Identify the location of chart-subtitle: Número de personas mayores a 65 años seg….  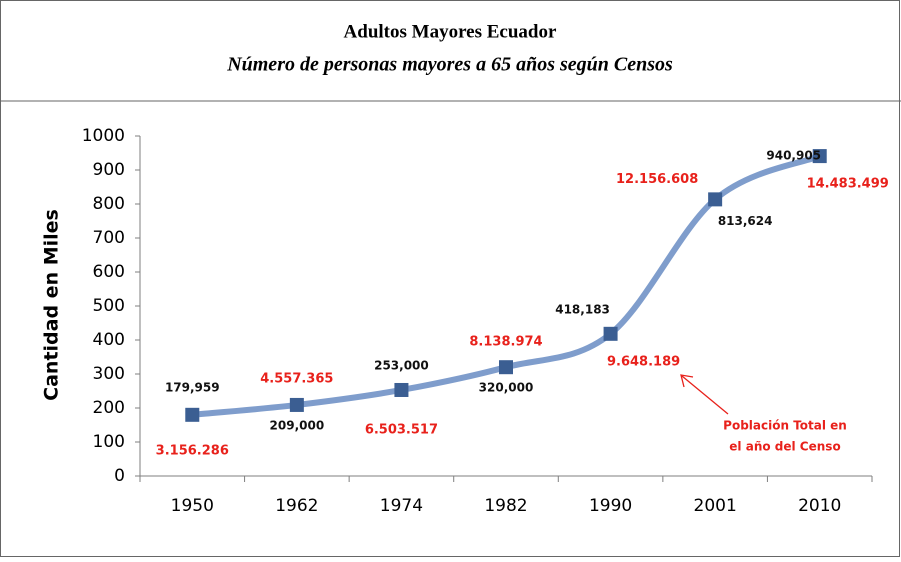
(449, 65).